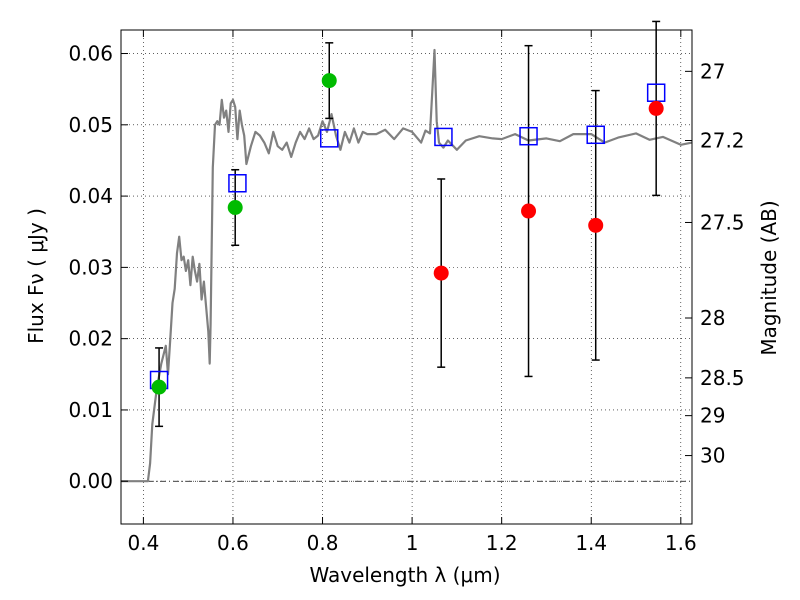 The width and height of the screenshot is (800, 600). I want to click on y-tick-label: 0.02, so click(90, 339).